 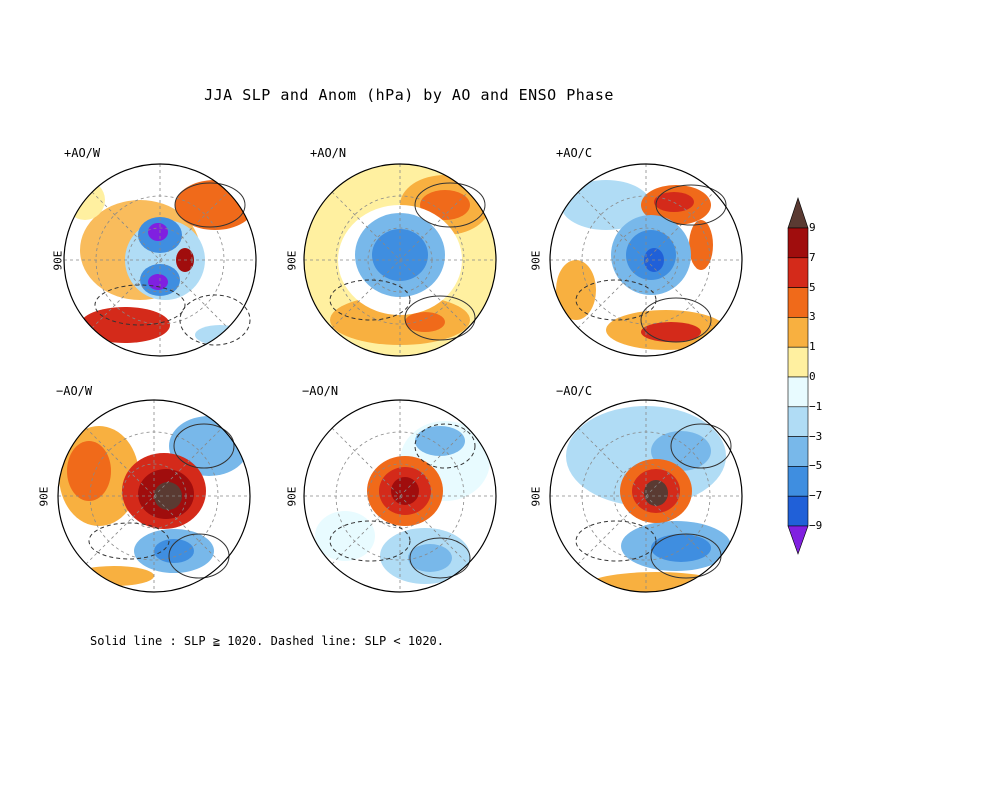 I want to click on map-neg-ao-n, so click(x=400, y=496).